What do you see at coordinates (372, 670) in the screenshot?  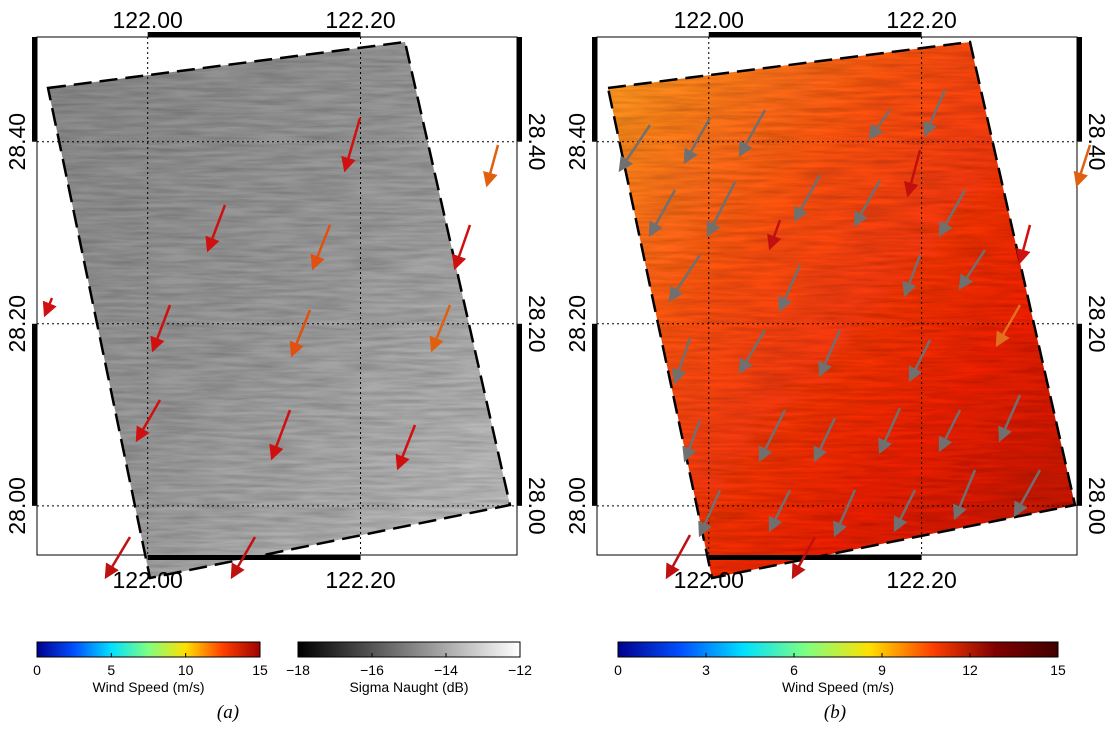 I see `colorbar-tick-label: −16` at bounding box center [372, 670].